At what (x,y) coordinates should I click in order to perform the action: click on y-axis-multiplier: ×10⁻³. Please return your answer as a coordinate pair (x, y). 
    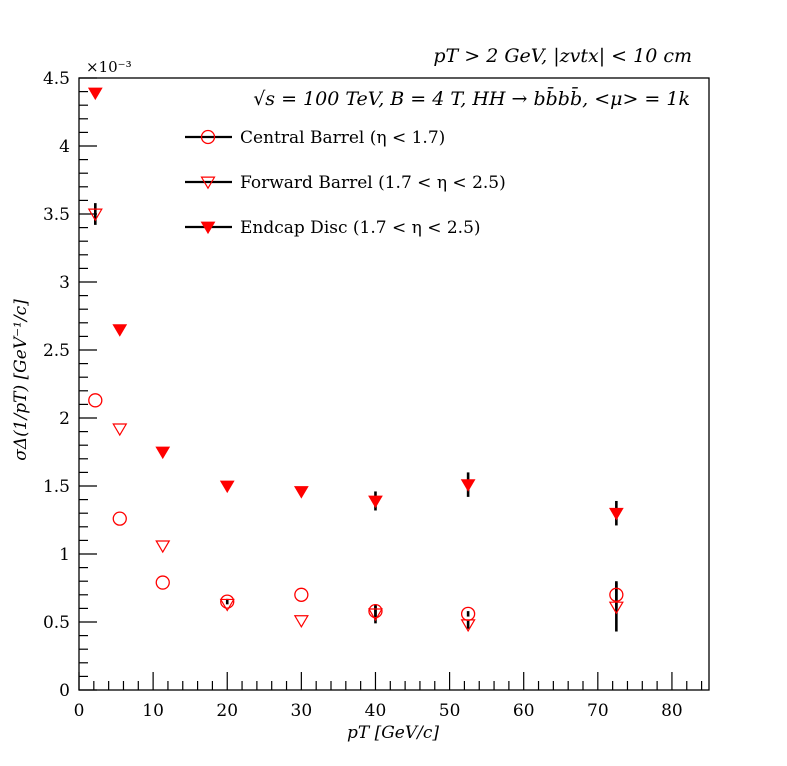
    Looking at the image, I should click on (109, 67).